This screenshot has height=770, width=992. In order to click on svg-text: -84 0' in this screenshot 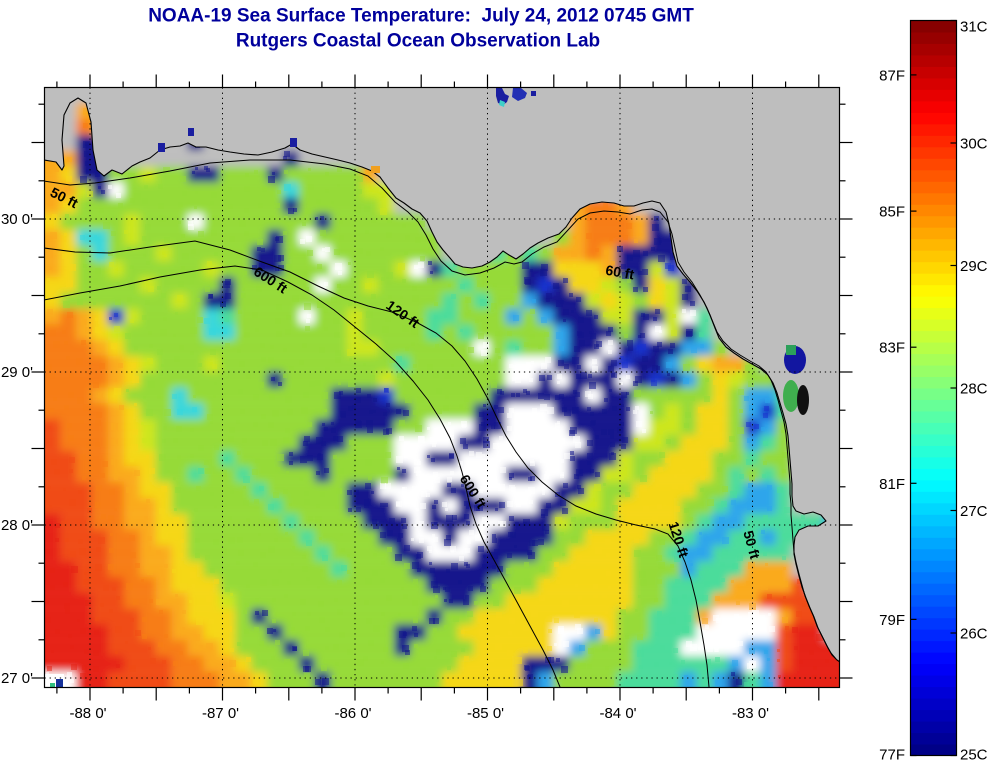, I will do `click(617, 713)`.